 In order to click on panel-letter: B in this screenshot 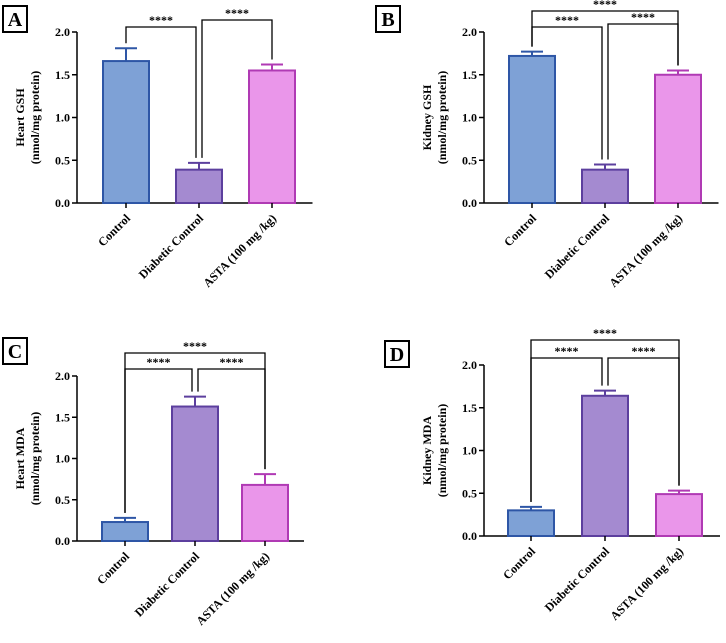, I will do `click(387, 20)`.